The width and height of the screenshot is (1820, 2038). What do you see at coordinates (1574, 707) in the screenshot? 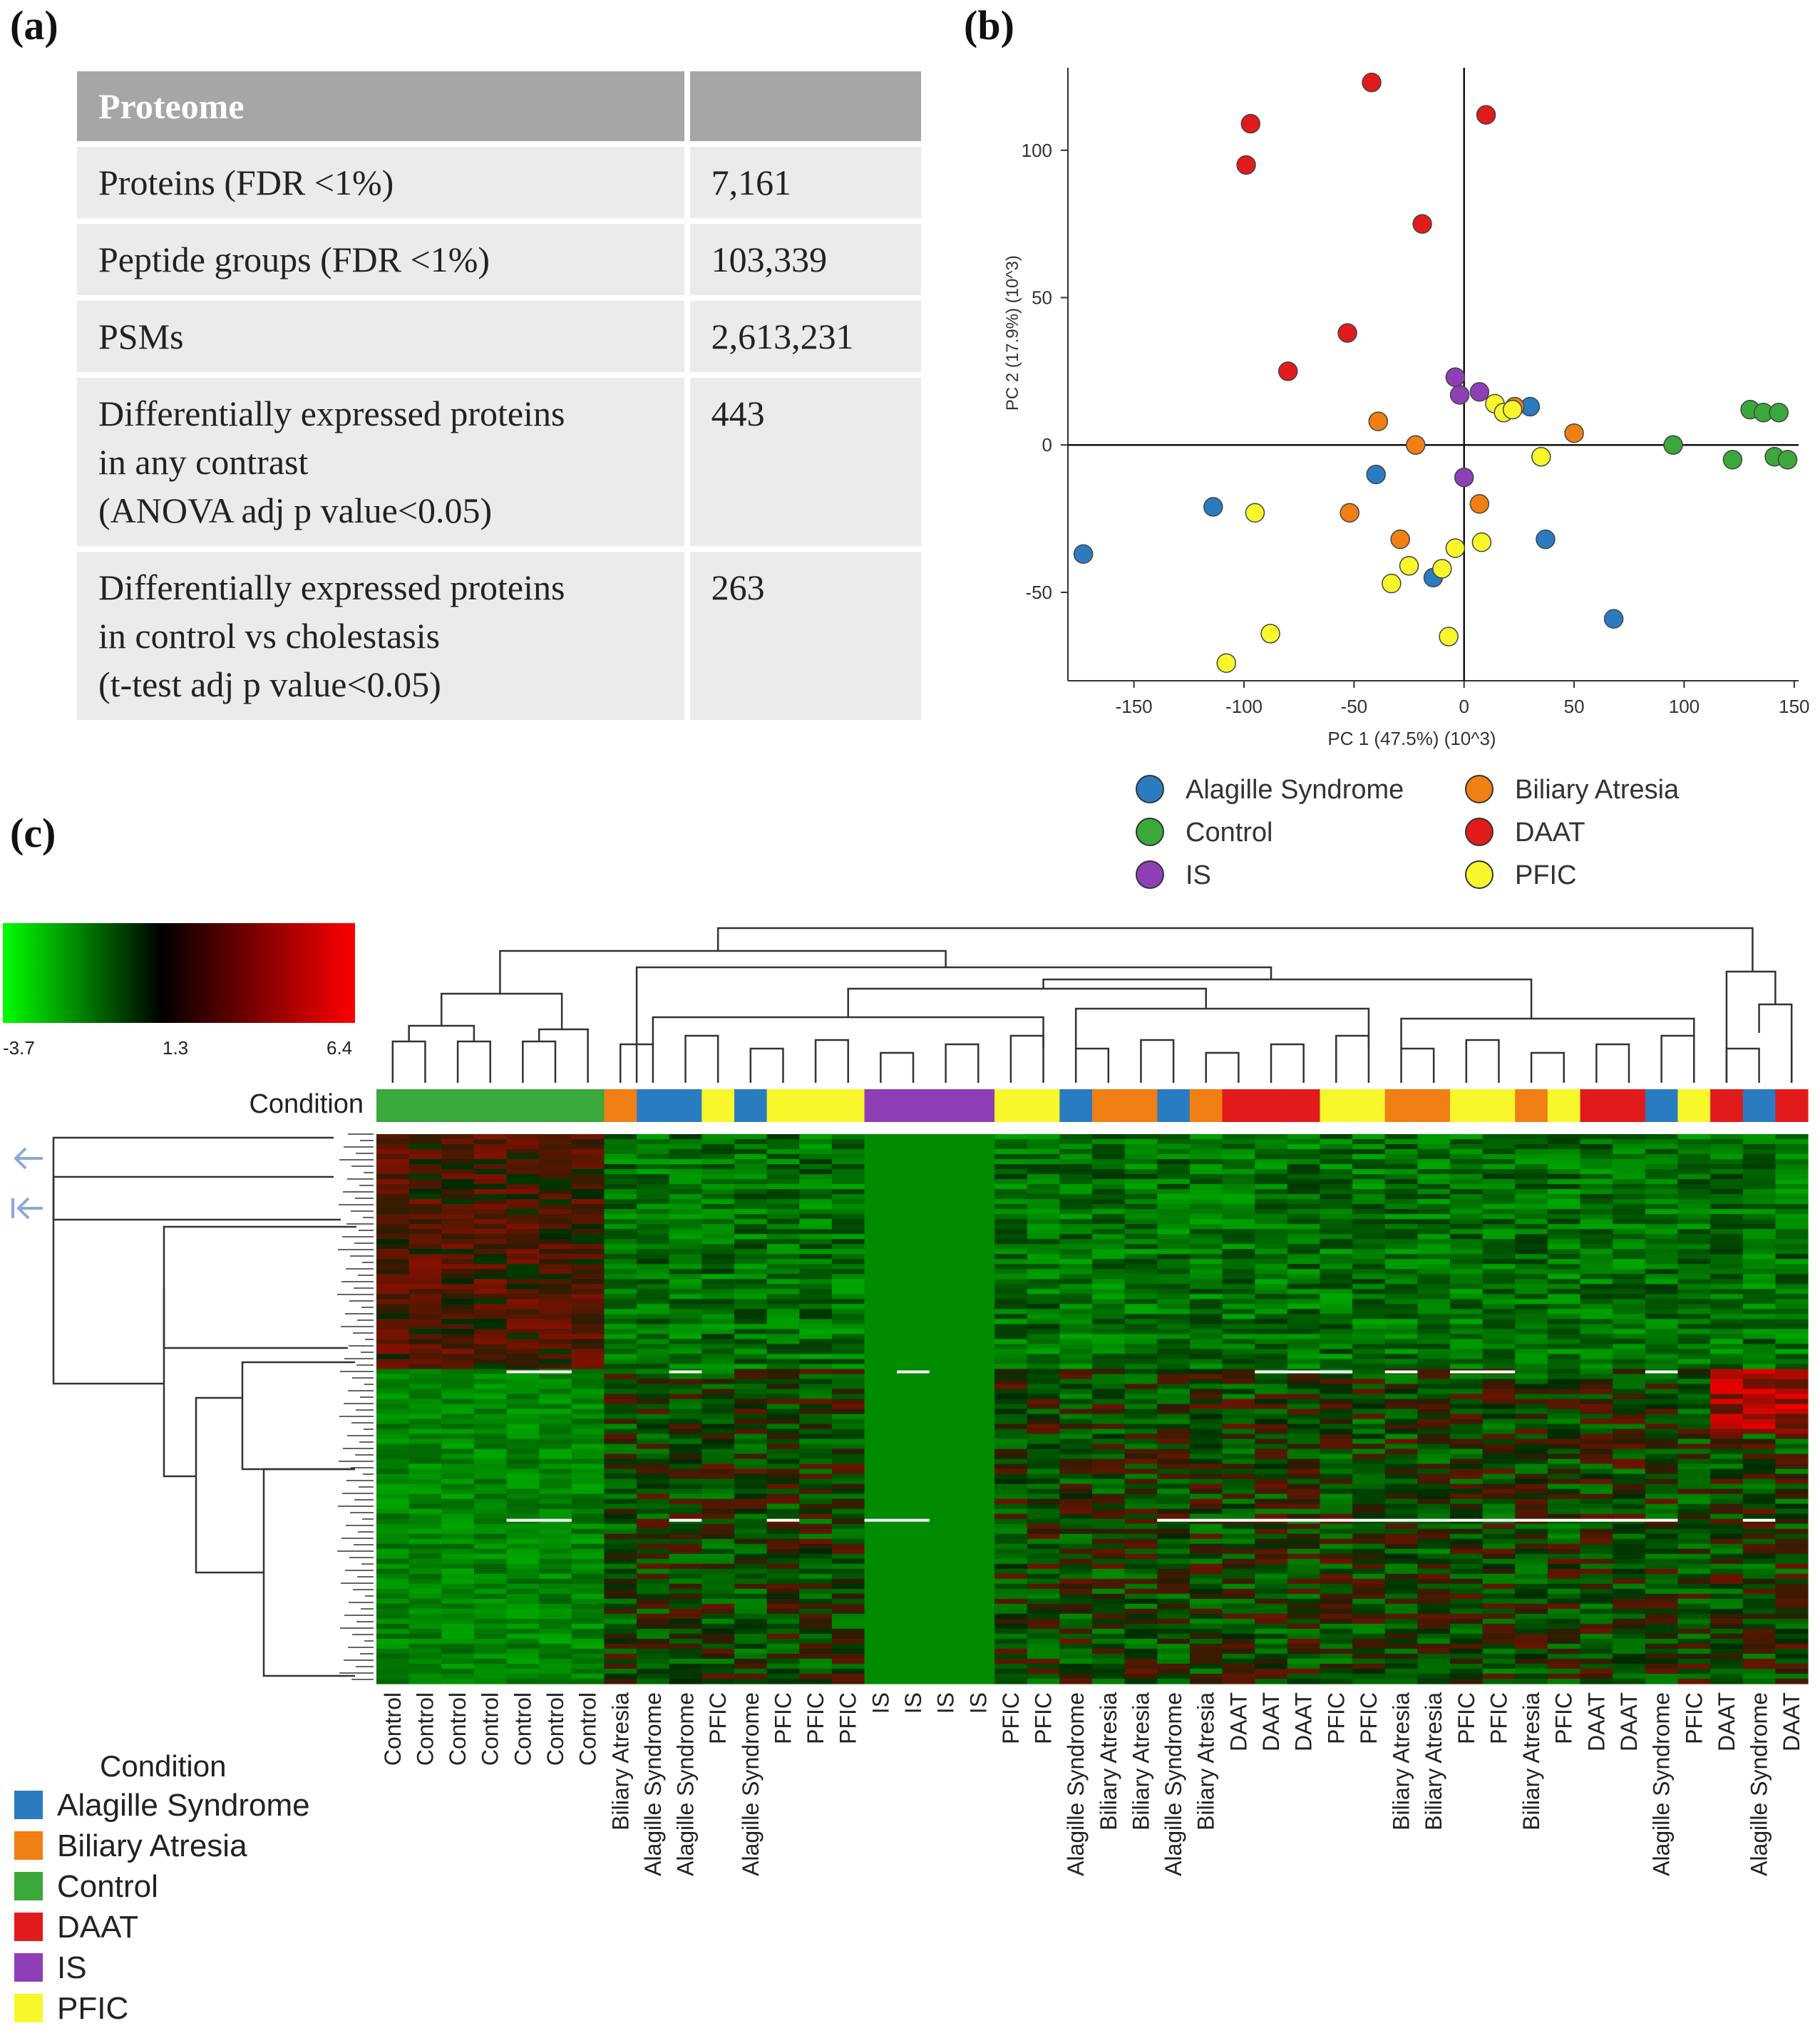
I see `x-tick-label: 50` at bounding box center [1574, 707].